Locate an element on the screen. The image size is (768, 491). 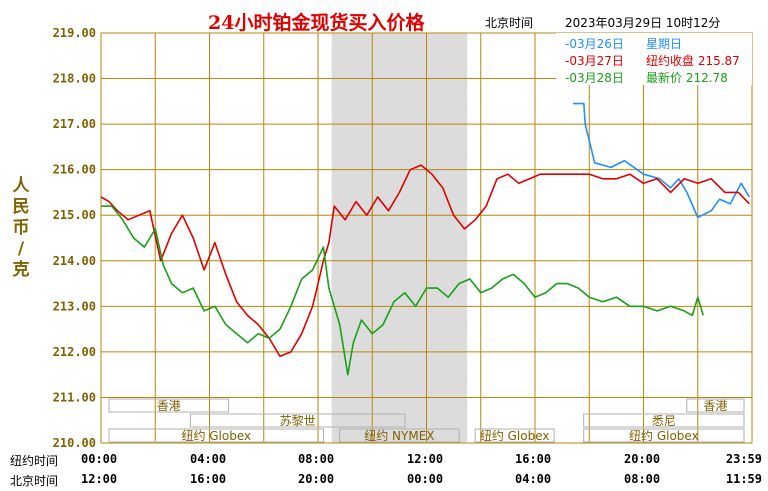
y-tick-label: 211.00 is located at coordinates (74, 397).